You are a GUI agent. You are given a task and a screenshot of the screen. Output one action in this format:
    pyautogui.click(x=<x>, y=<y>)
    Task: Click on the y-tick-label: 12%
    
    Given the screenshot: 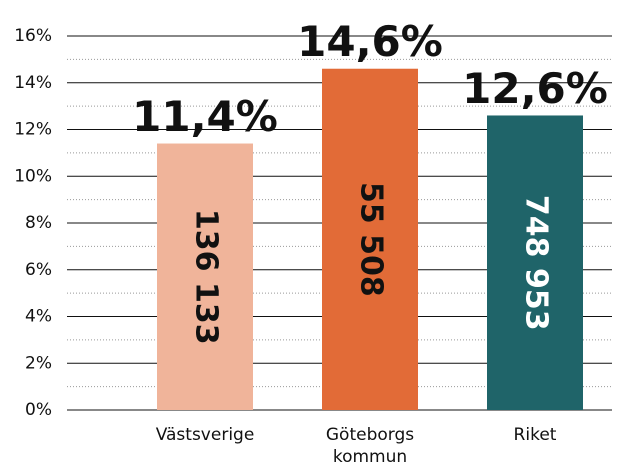 What is the action you would take?
    pyautogui.click(x=33, y=130)
    